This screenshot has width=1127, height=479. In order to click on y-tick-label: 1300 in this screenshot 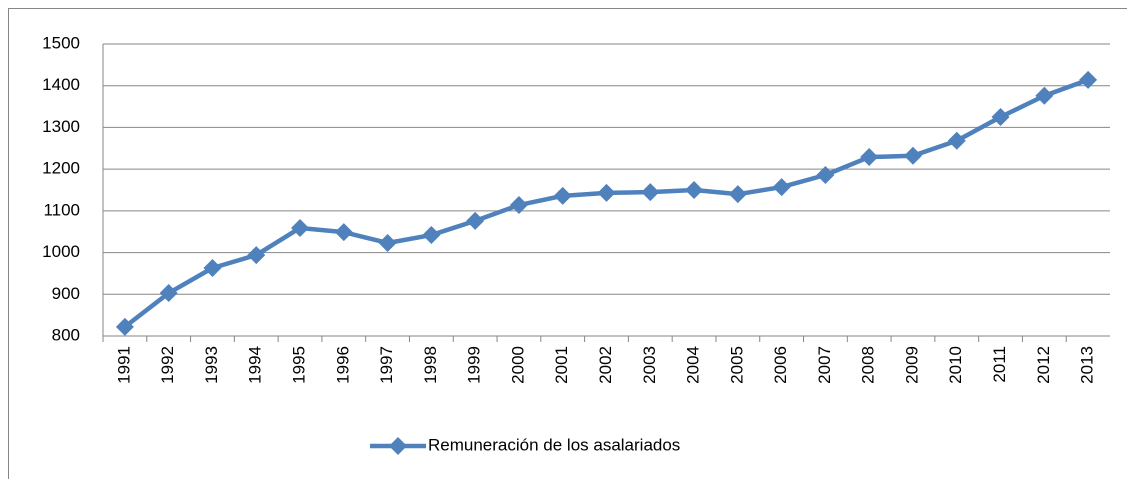, I will do `click(61, 126)`.